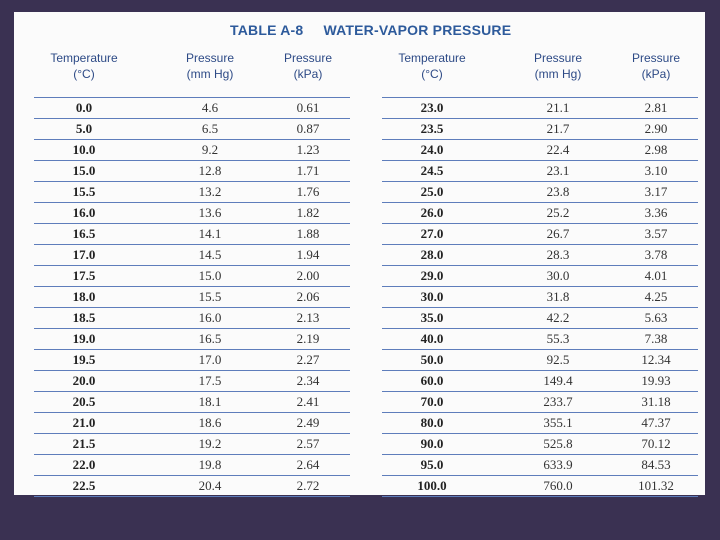 This screenshot has width=720, height=540. I want to click on temperature-cell: 5.0, so click(84, 128).